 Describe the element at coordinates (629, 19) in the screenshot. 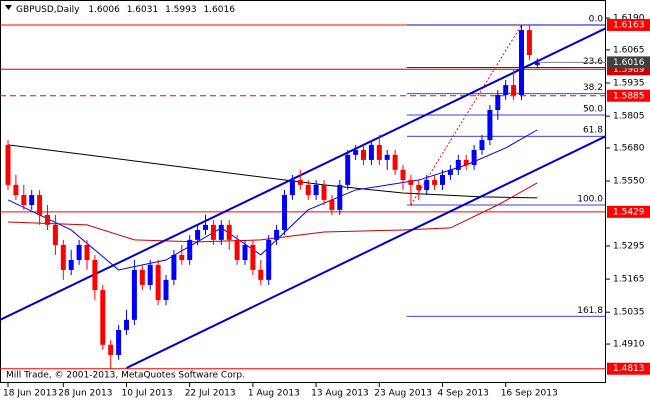

I see `y-tick-label: 1.6190` at that location.